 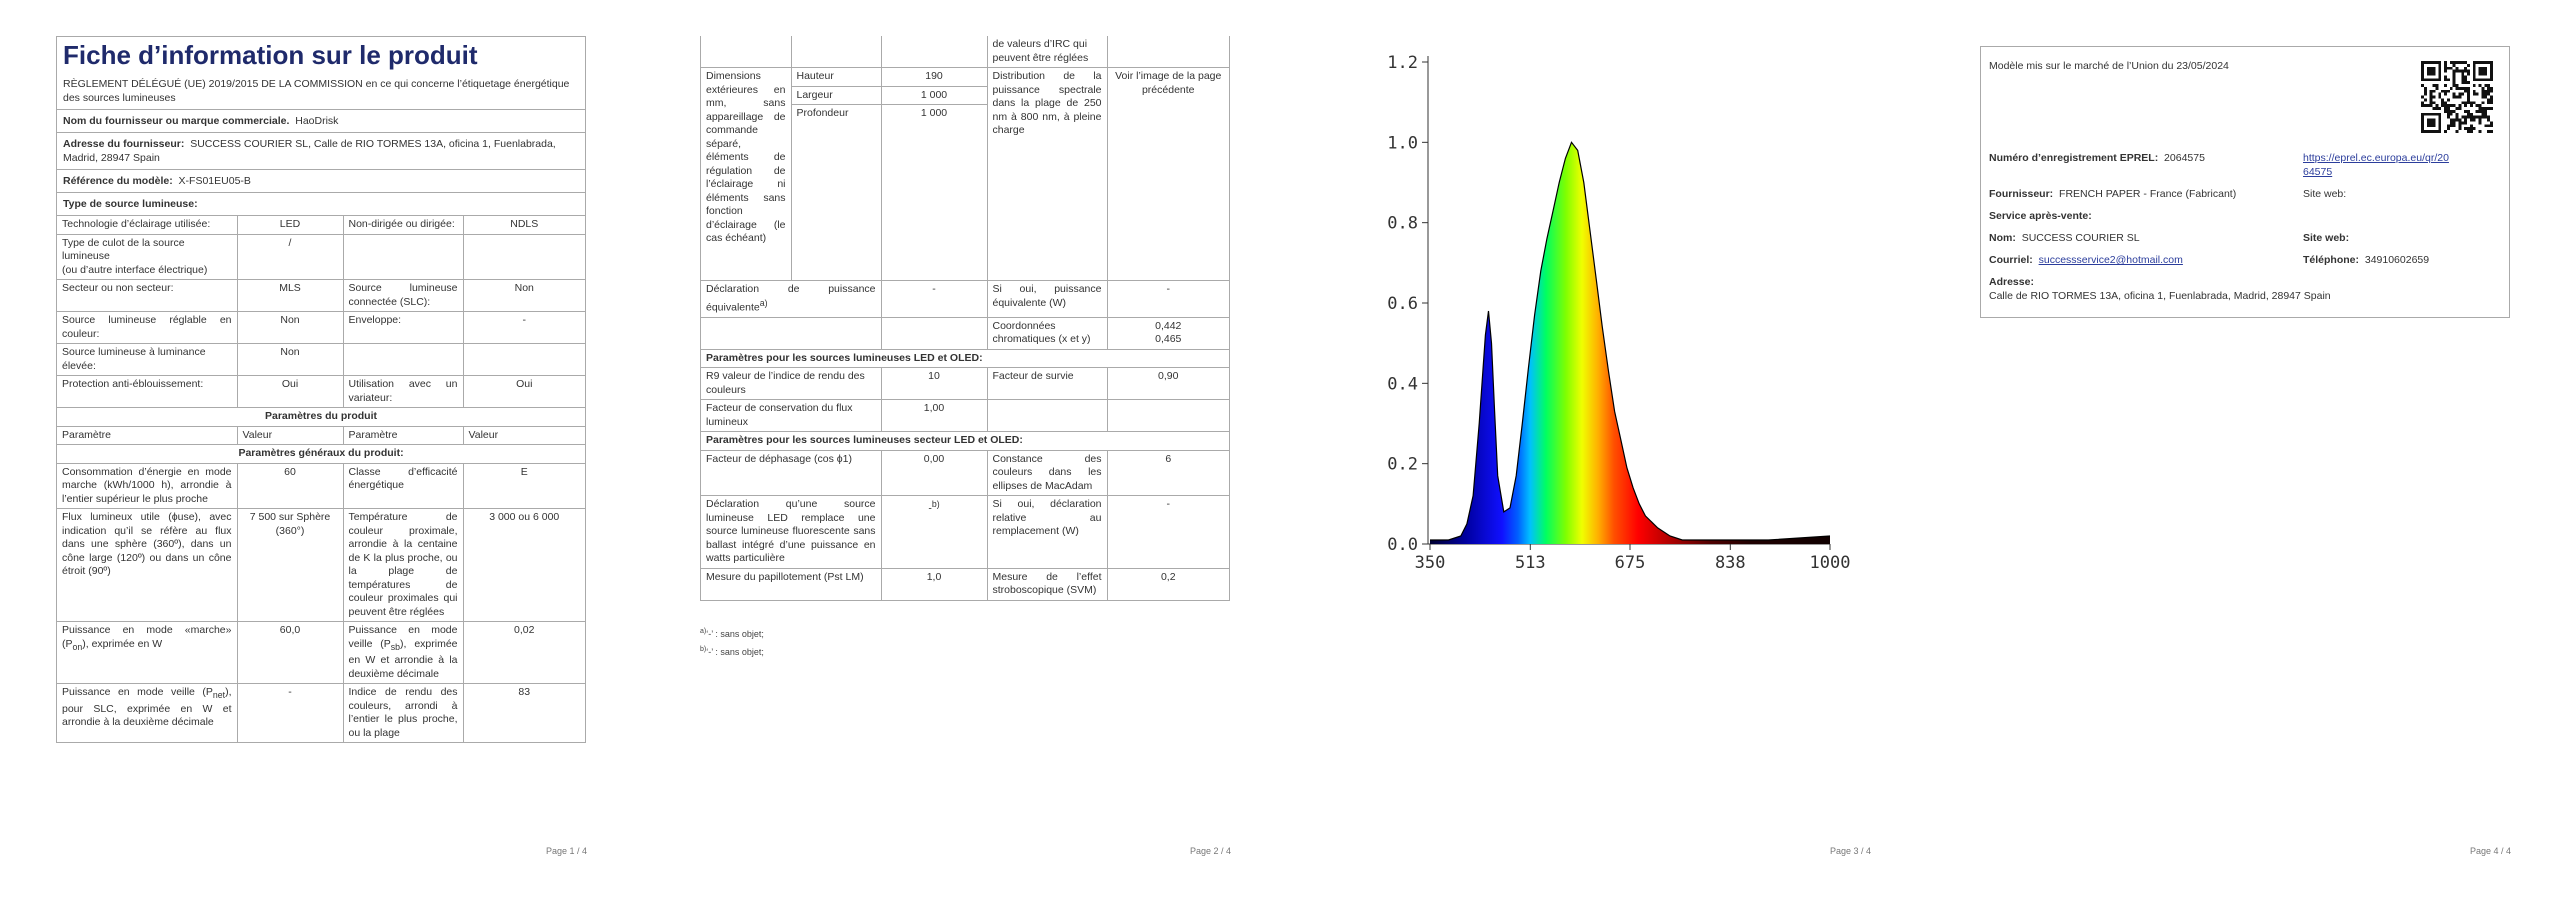 I want to click on eprel-link-1: https://eprel.ec.europa.eu/qr/20, so click(x=2376, y=158).